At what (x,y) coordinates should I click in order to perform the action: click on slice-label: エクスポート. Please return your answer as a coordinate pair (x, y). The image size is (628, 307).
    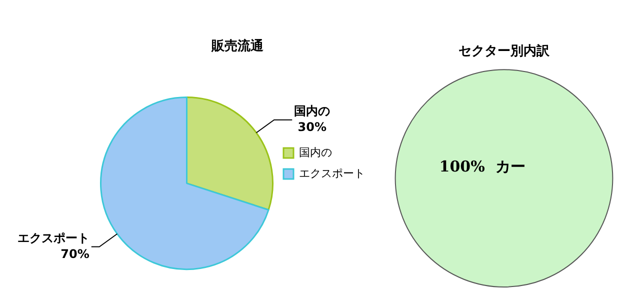
    Looking at the image, I should click on (53, 237).